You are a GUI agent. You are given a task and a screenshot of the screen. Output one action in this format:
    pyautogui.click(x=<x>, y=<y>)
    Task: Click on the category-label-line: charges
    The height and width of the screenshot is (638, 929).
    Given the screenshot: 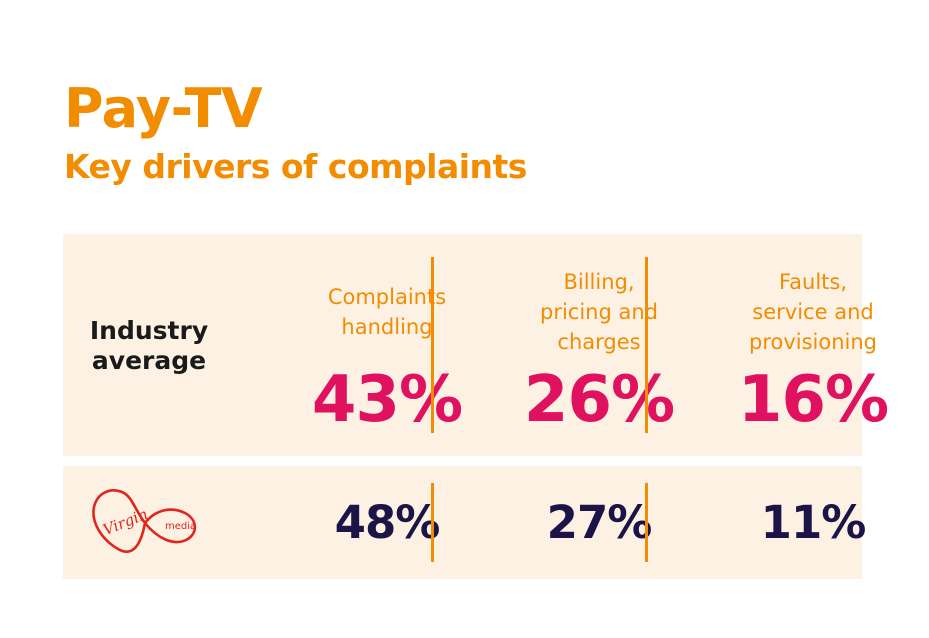 What is the action you would take?
    pyautogui.click(x=599, y=342)
    